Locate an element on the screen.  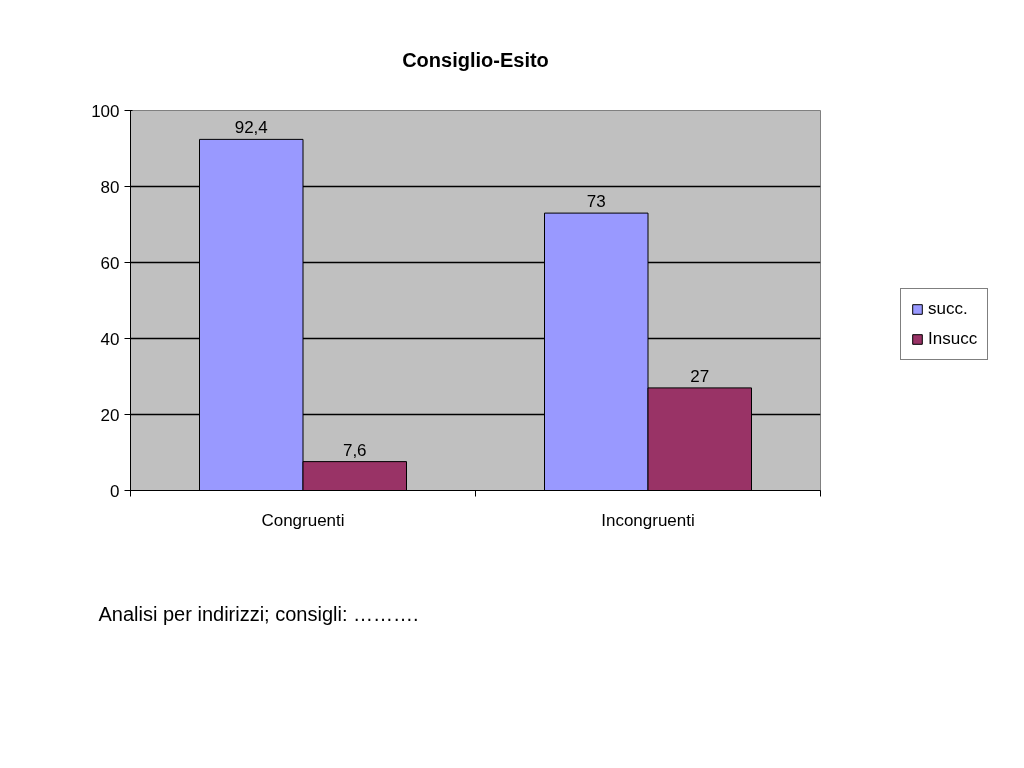
y-tick-label: 20 is located at coordinates (110, 415).